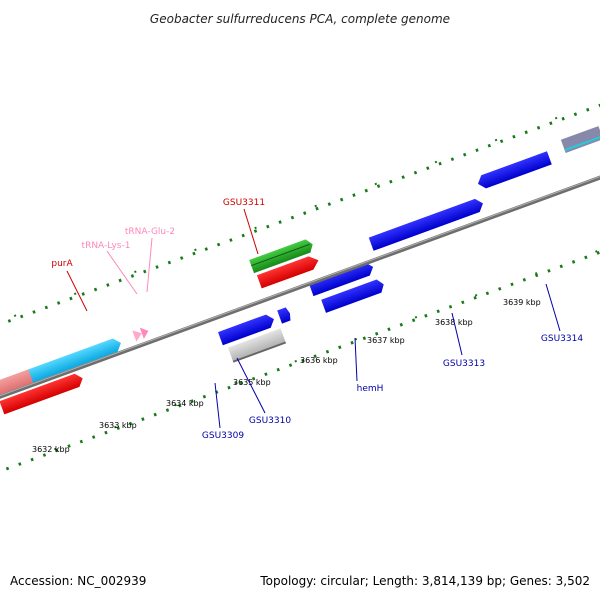 The height and width of the screenshot is (600, 600). What do you see at coordinates (244, 203) in the screenshot?
I see `label-gsu3311: GSU3311` at bounding box center [244, 203].